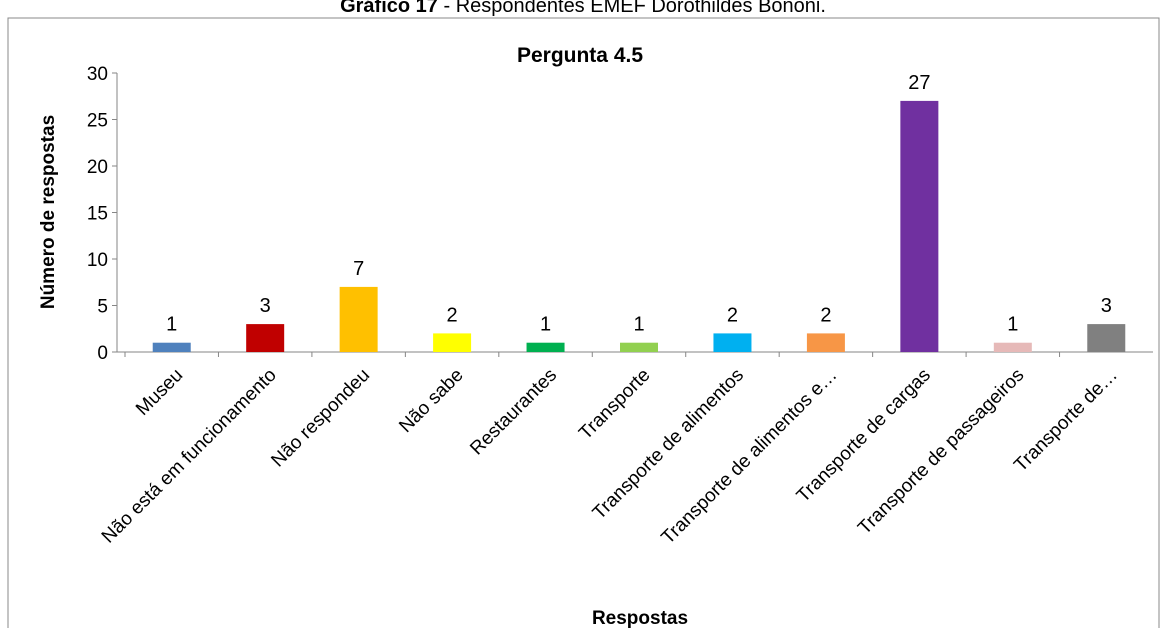 The image size is (1167, 628). I want to click on value-label: 7, so click(358, 269).